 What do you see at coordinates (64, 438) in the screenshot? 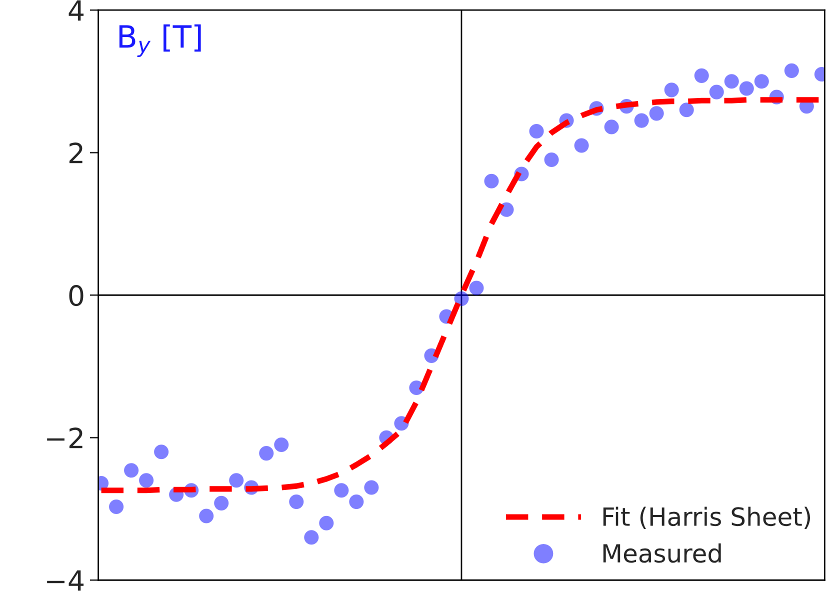
I see `y-tick-label: −2` at bounding box center [64, 438].